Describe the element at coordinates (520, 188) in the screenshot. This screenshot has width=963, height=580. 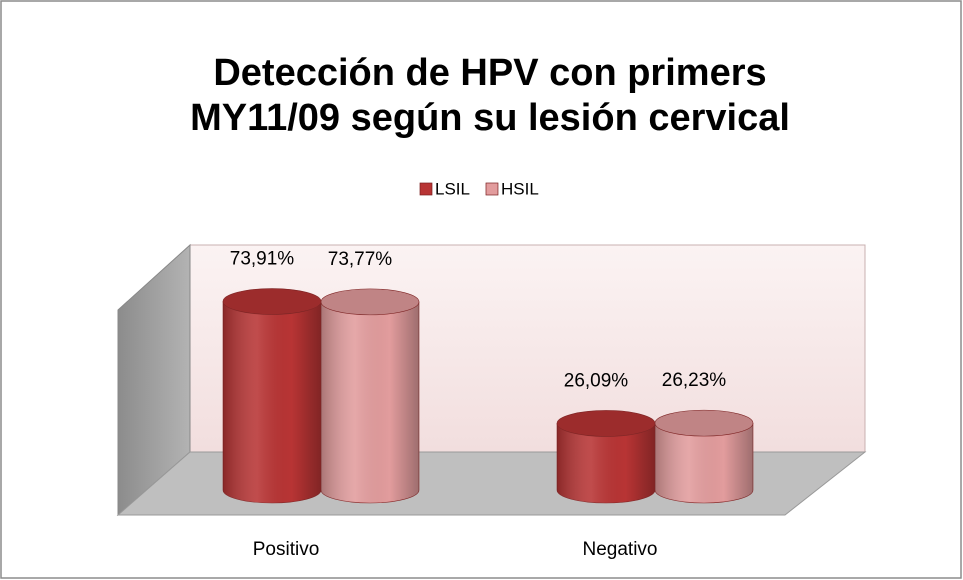
I see `legend-label: HSIL` at that location.